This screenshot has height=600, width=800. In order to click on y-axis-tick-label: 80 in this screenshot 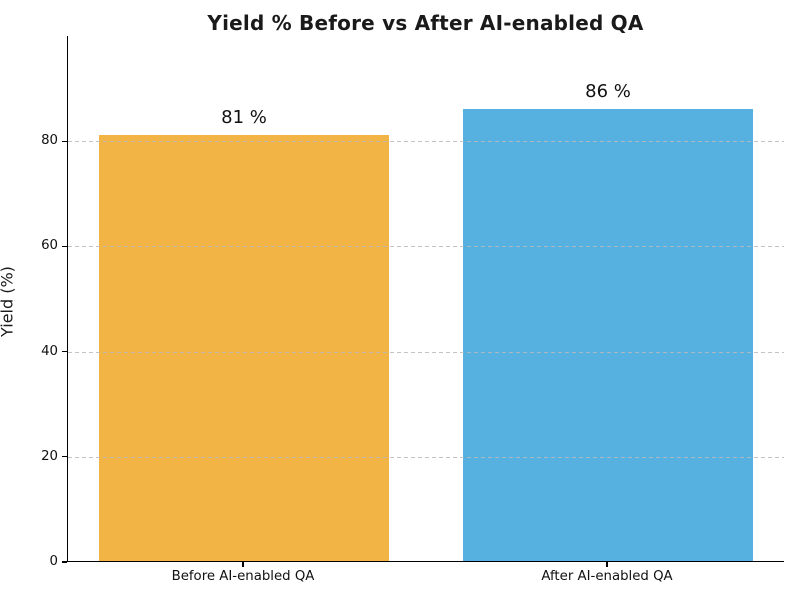, I will do `click(49, 141)`.